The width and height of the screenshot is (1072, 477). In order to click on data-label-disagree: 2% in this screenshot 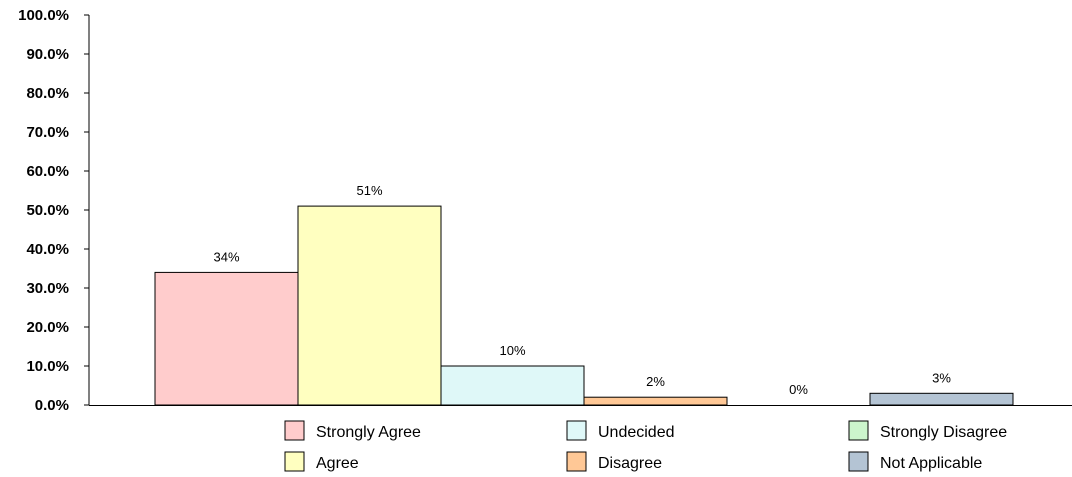, I will do `click(655, 381)`.